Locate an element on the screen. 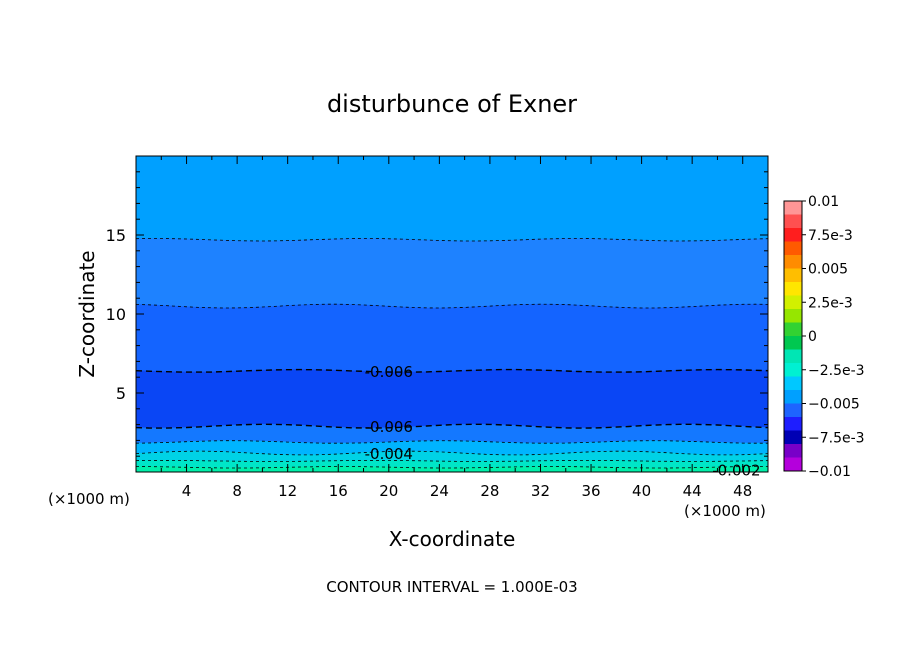 The width and height of the screenshot is (904, 654). x-tick-label: 44 is located at coordinates (692, 491).